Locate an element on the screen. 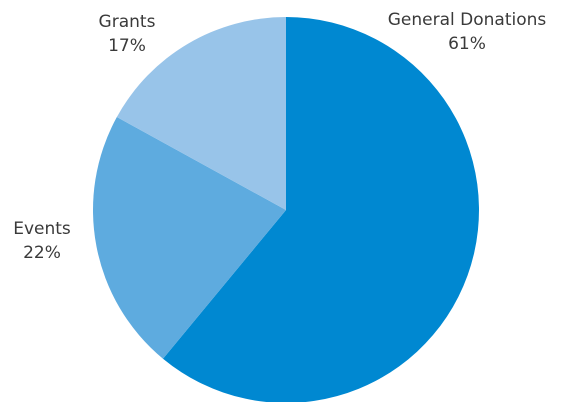  slice-value-grants: 17% is located at coordinates (127, 46).